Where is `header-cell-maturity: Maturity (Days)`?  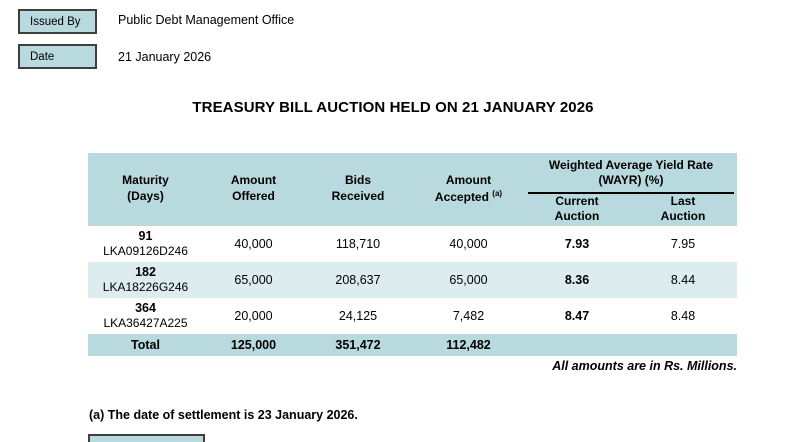 header-cell-maturity: Maturity (Days) is located at coordinates (145, 189).